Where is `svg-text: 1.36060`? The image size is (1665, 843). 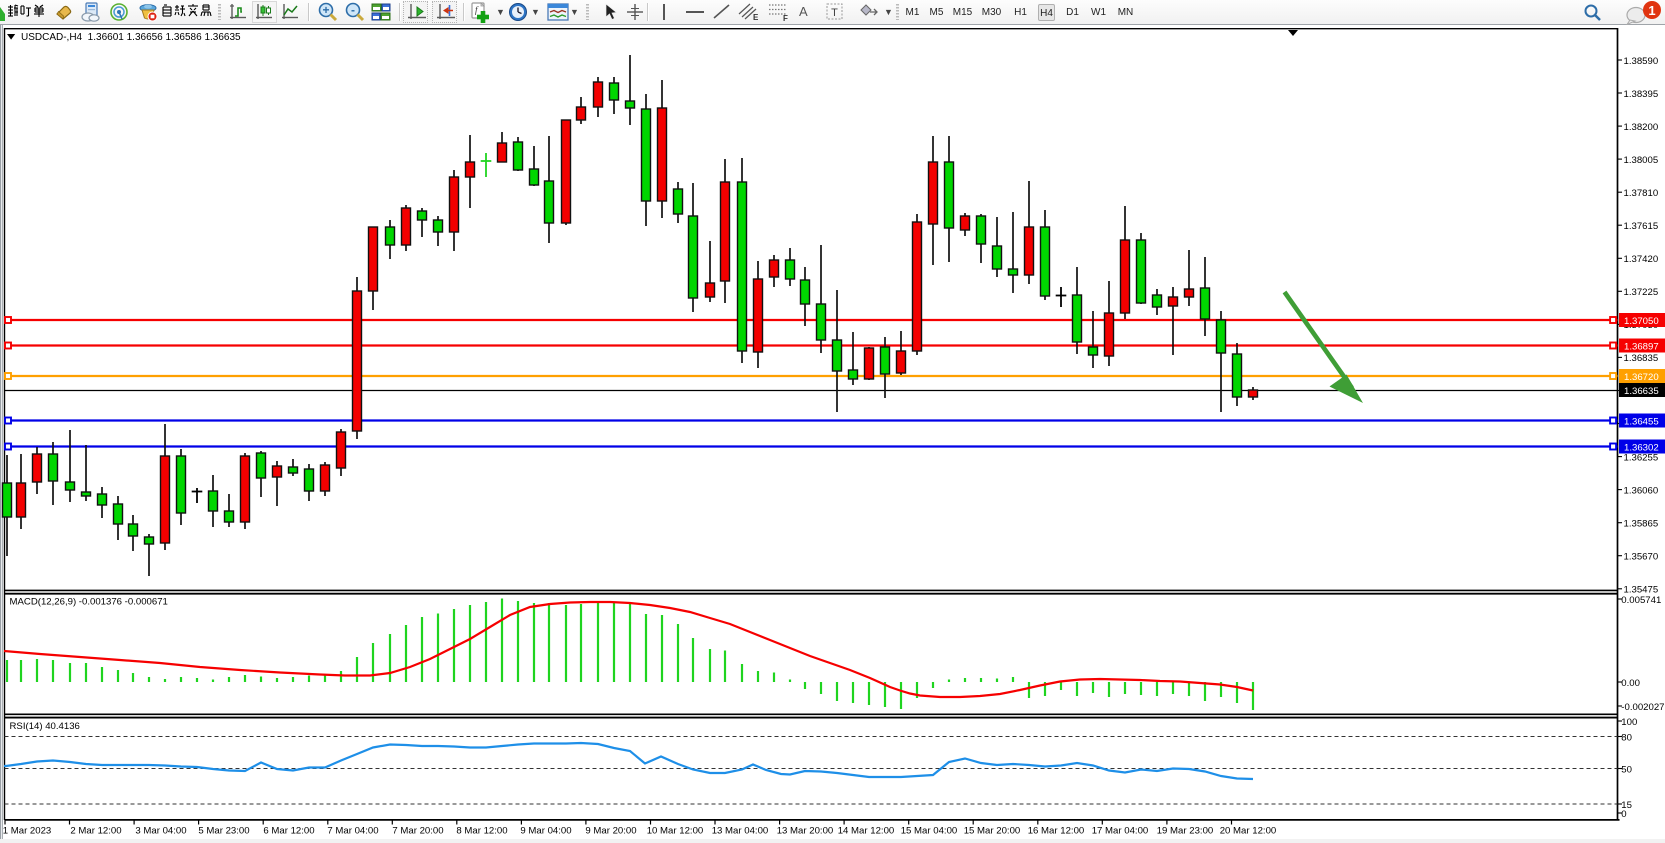
svg-text: 1.36060 is located at coordinates (1641, 490).